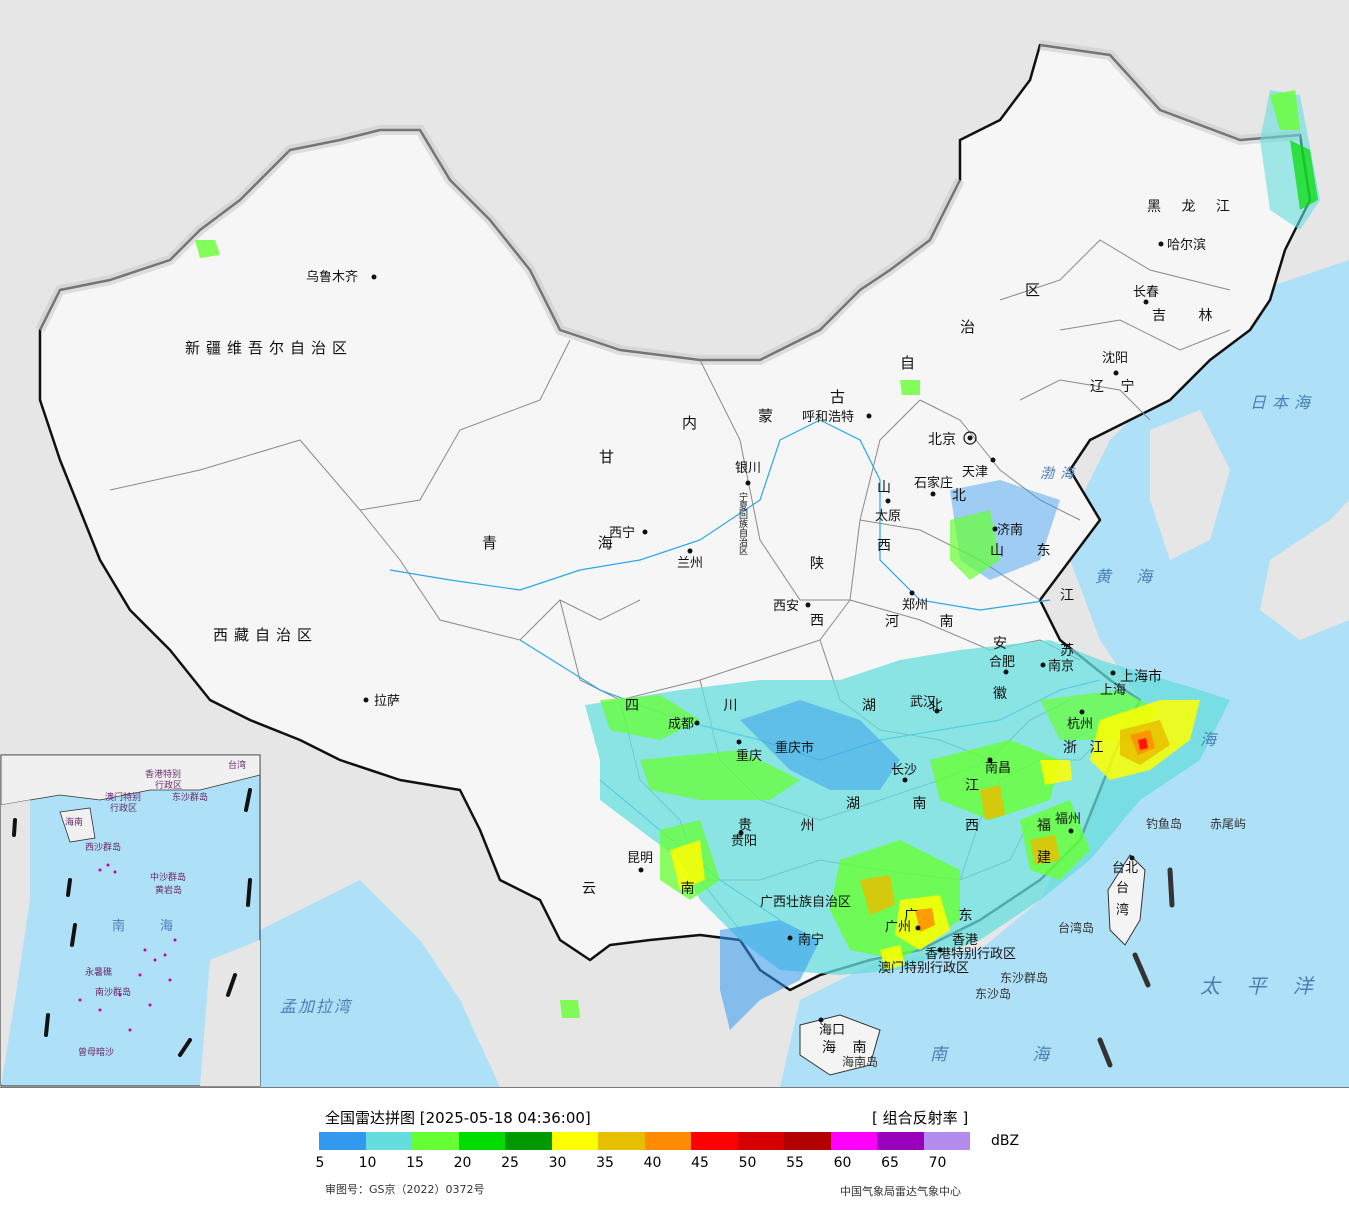  Describe the element at coordinates (1228, 824) in the screenshot. I see `island-chiwei: 赤尾屿` at that location.